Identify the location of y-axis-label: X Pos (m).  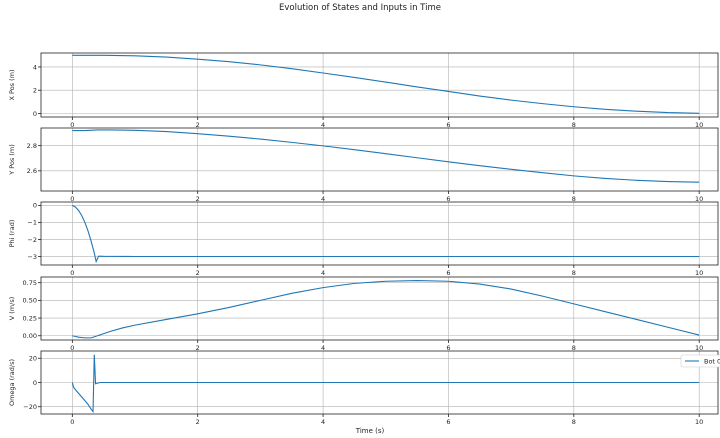
(12, 84).